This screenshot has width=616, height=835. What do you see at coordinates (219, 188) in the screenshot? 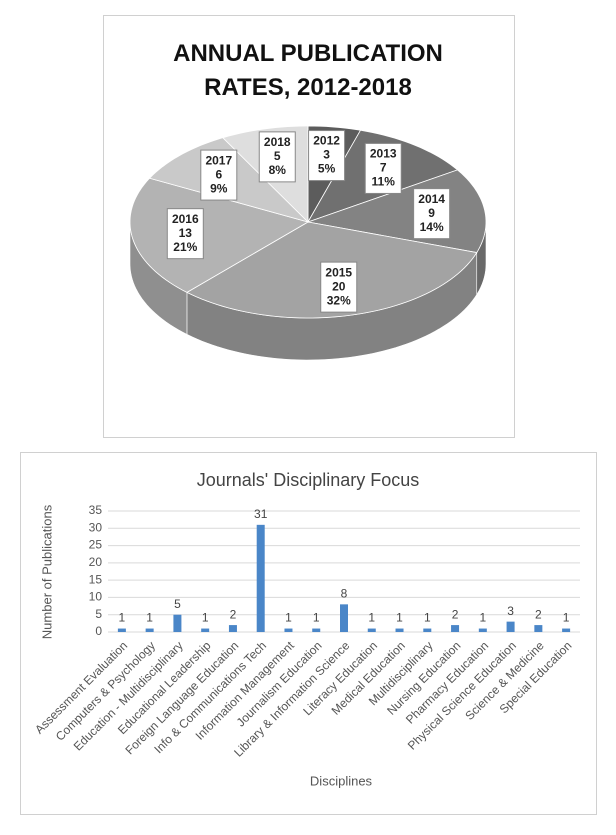
I see `data-label-percent: 9%` at bounding box center [219, 188].